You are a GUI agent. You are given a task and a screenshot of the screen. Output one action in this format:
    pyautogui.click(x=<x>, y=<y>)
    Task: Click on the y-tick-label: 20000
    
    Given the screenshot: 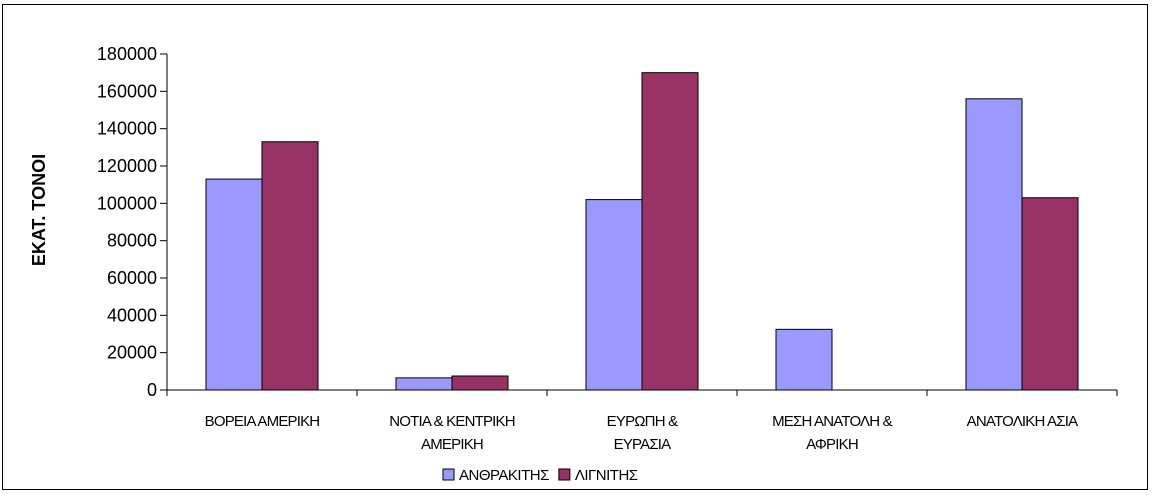 What is the action you would take?
    pyautogui.click(x=132, y=353)
    